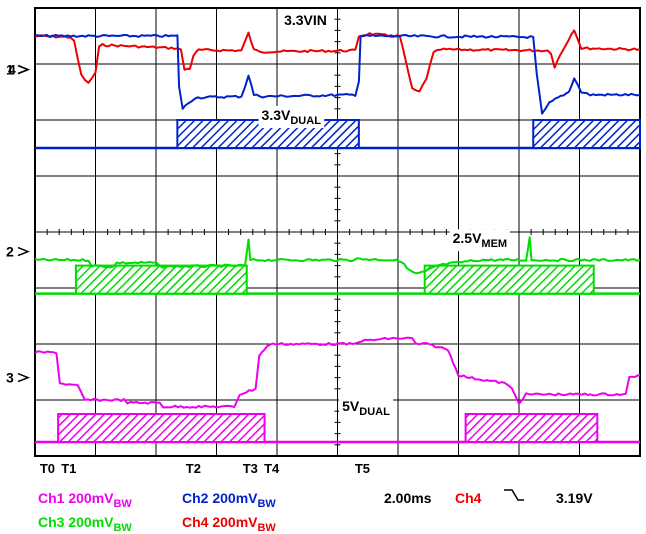 The image size is (646, 534). Describe the element at coordinates (468, 498) in the screenshot. I see `trigger-source: Ch4` at that location.